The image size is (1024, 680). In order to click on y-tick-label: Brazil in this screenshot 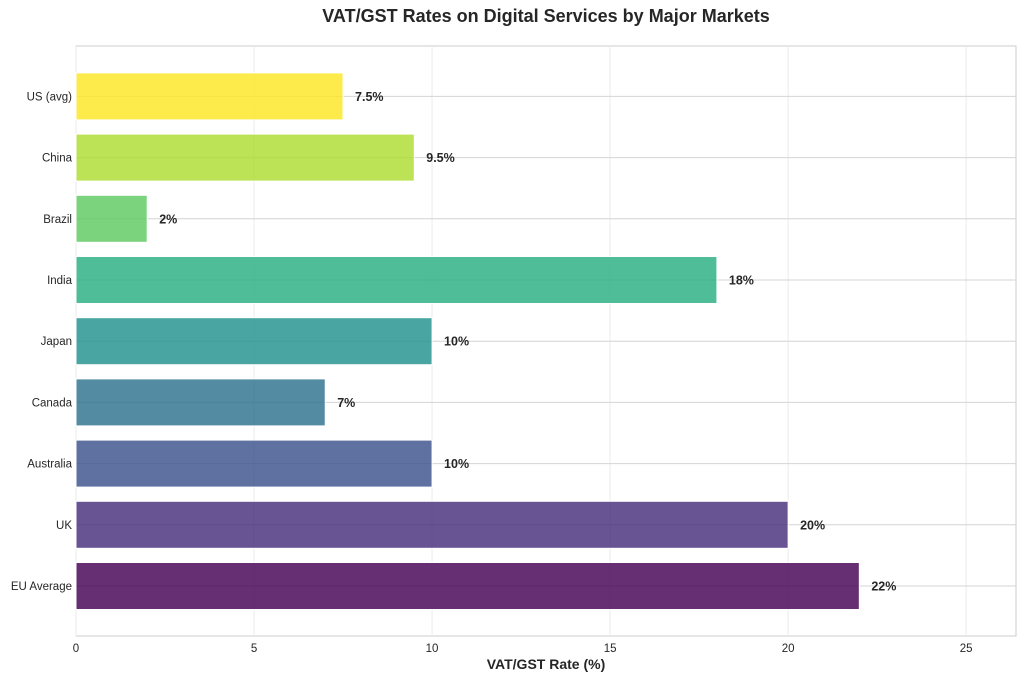, I will do `click(57, 220)`.